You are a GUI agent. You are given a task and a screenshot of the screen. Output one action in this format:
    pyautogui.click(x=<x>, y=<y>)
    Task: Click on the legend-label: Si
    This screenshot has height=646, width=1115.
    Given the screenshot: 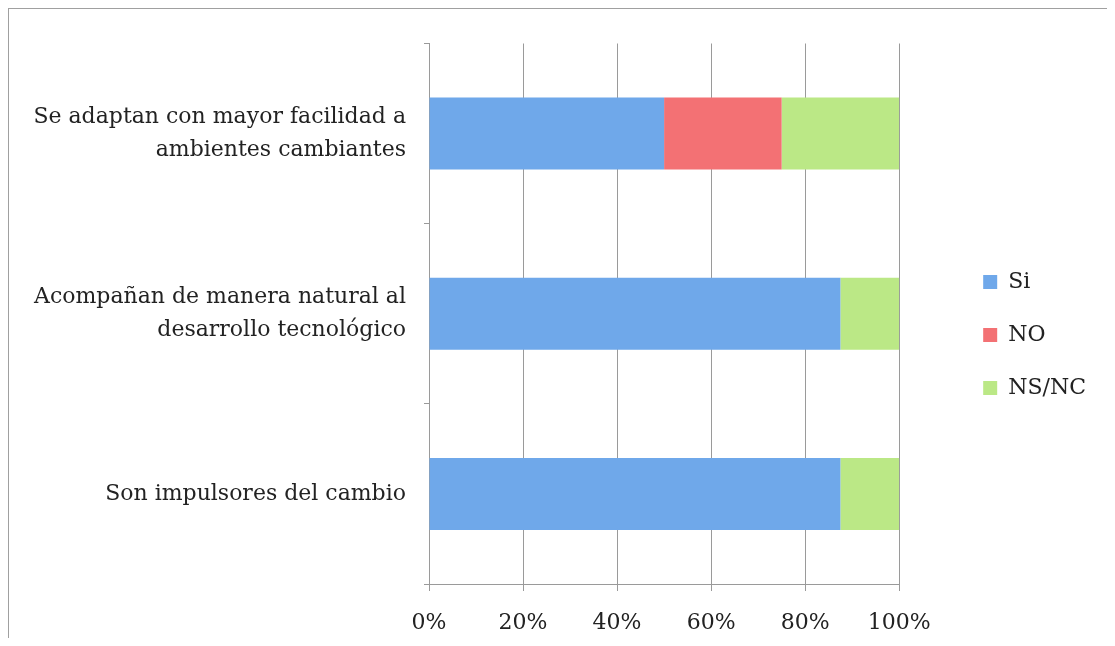 What is the action you would take?
    pyautogui.click(x=1019, y=280)
    